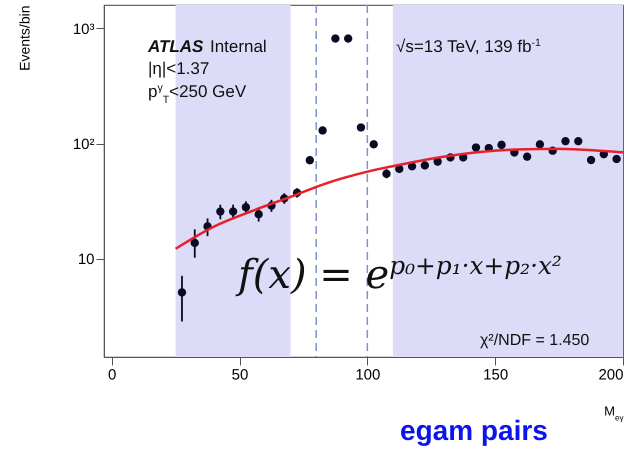  Describe the element at coordinates (24, 38) in the screenshot. I see `y-axis-title: Events/bin` at that location.